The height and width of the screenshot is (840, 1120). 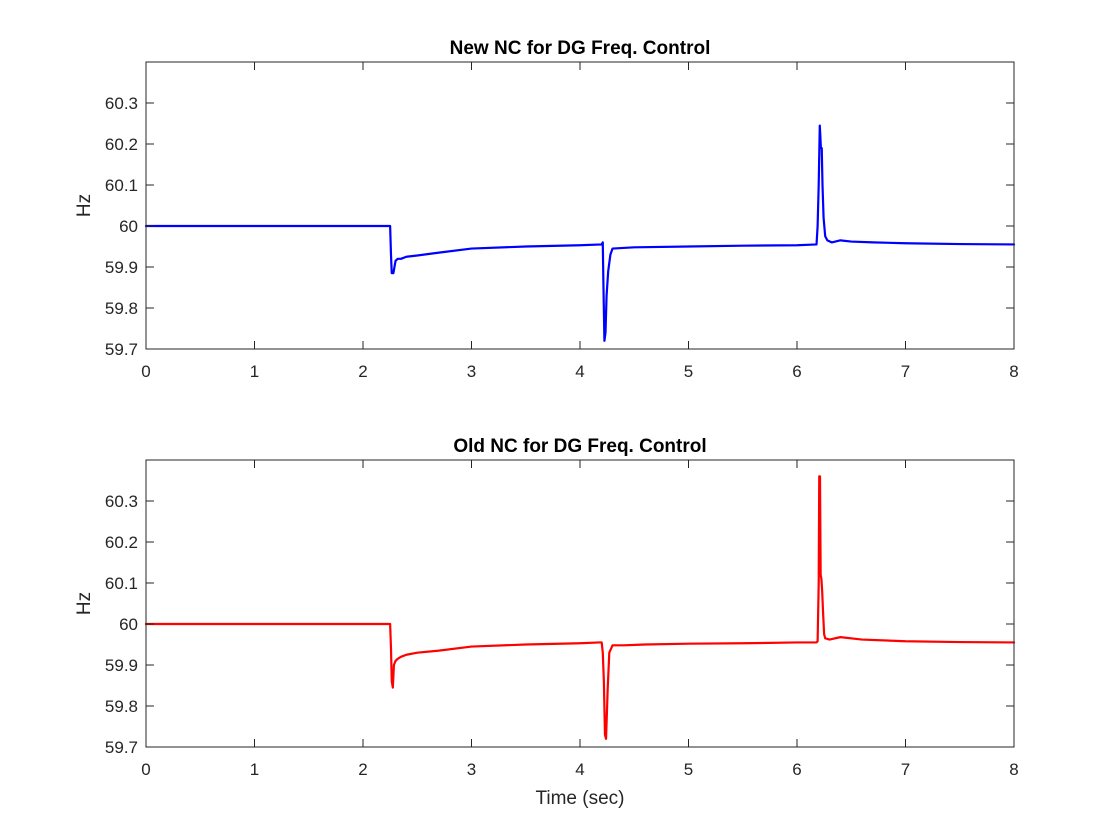 What do you see at coordinates (121, 103) in the screenshot?
I see `chart-1-y-tick-label: 60.3` at bounding box center [121, 103].